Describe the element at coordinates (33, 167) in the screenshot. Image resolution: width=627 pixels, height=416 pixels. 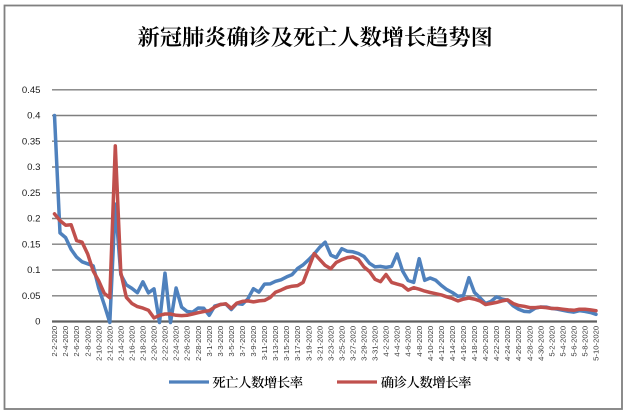
I see `svg-text: 0.3` at that location.